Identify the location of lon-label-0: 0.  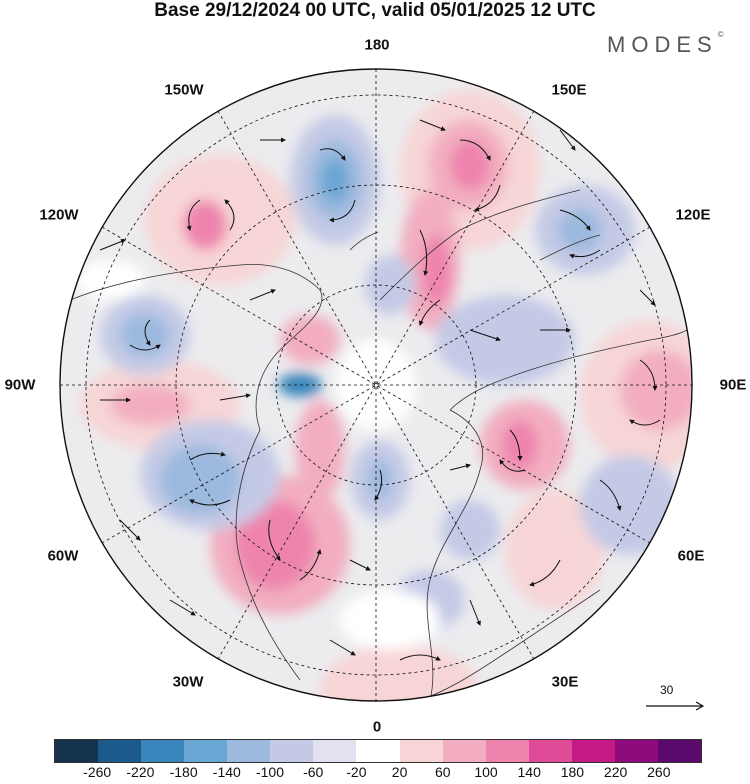
(377, 727).